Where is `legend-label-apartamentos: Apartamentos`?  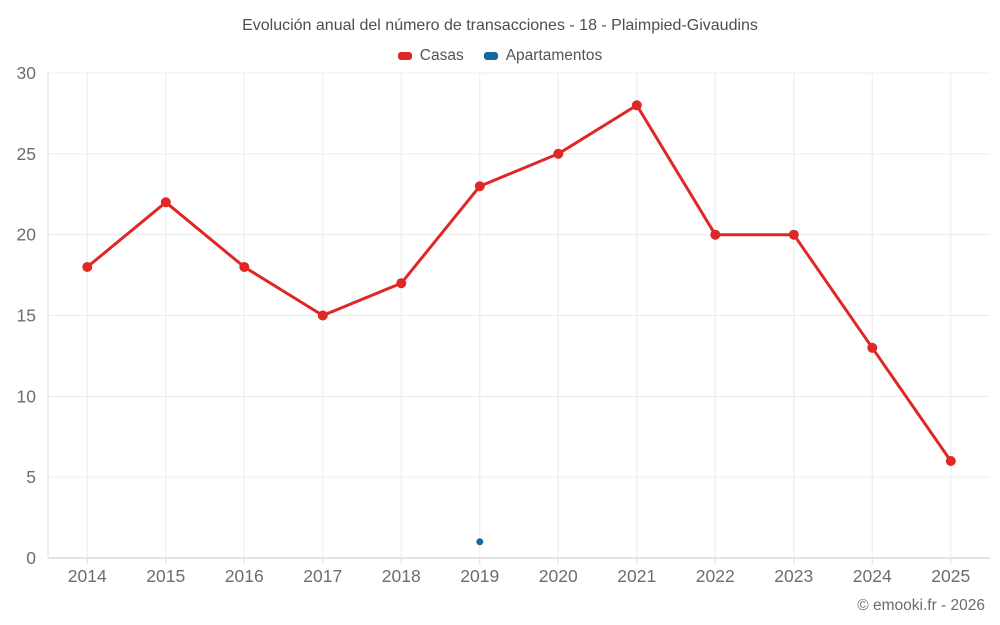 legend-label-apartamentos: Apartamentos is located at coordinates (554, 55).